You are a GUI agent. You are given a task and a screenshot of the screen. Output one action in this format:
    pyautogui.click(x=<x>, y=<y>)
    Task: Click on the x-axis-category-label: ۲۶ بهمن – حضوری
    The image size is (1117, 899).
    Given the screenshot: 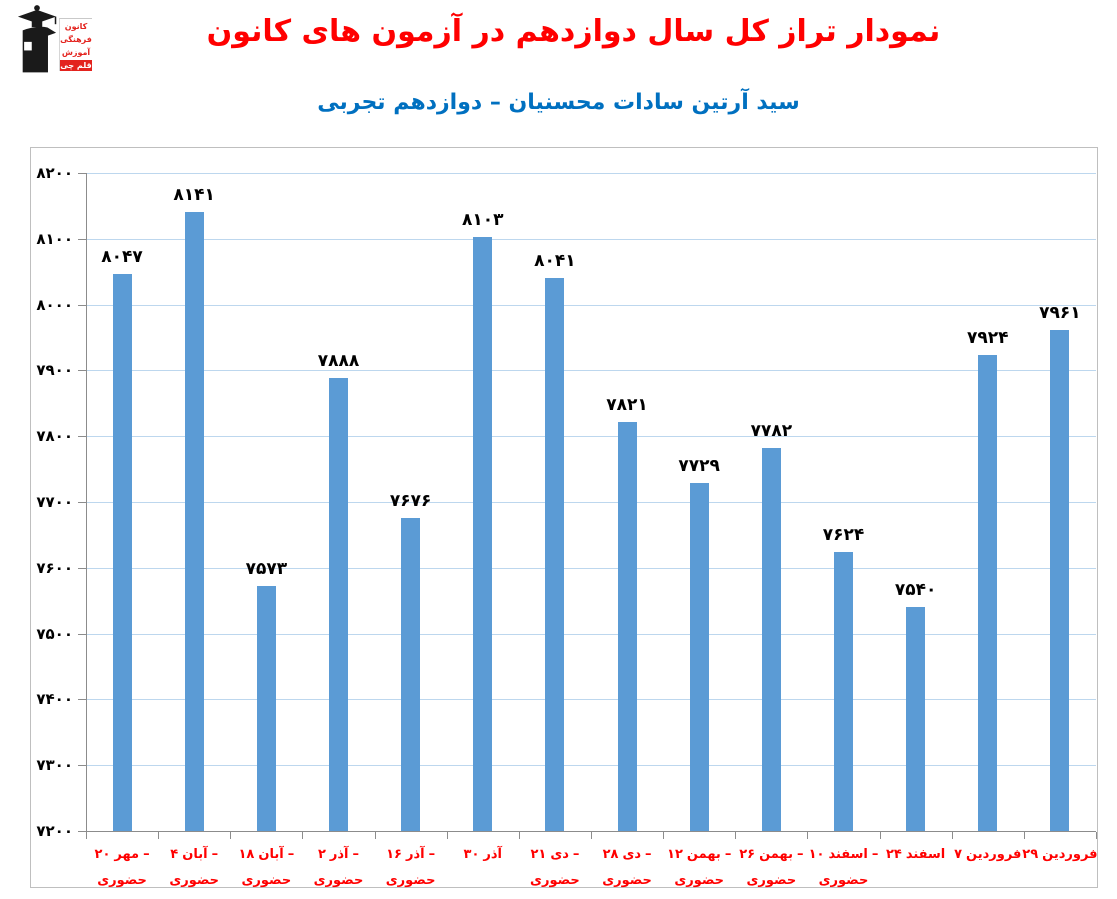 What is the action you would take?
    pyautogui.click(x=771, y=868)
    